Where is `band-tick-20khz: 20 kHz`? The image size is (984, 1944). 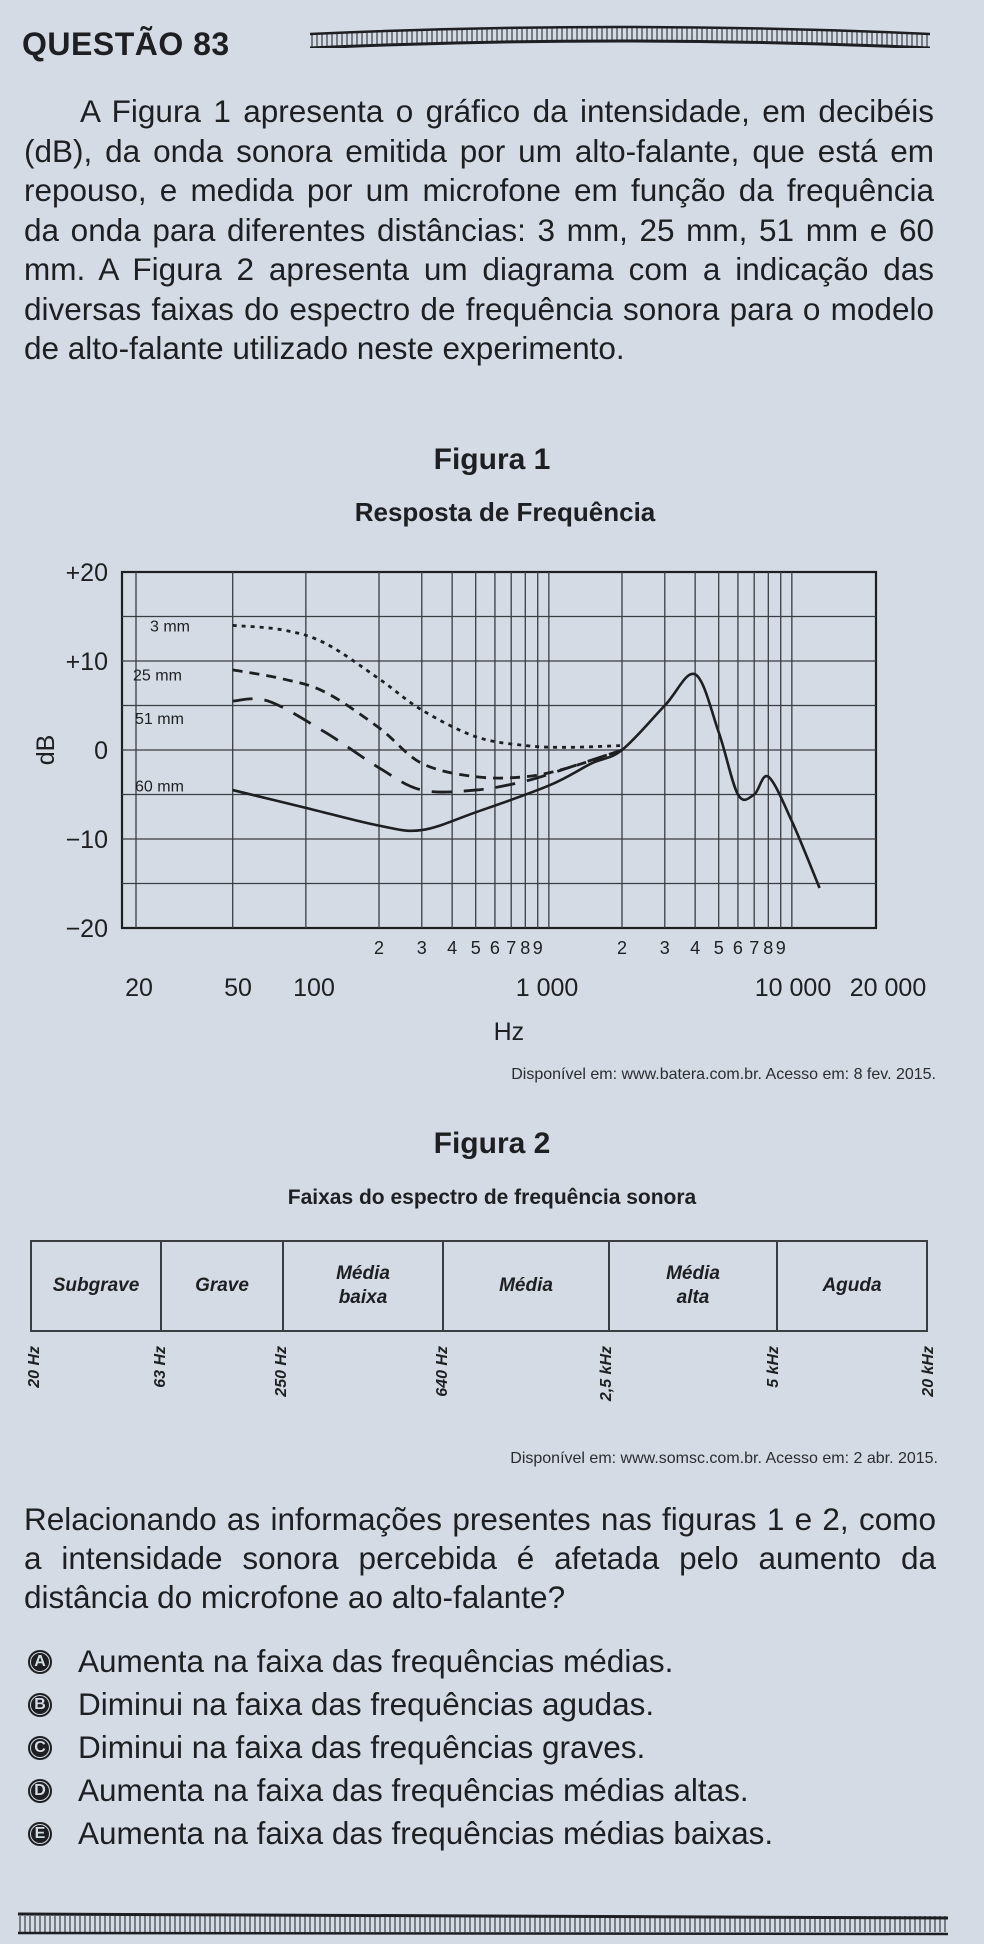 band-tick-20khz: 20 kHz is located at coordinates (928, 1371).